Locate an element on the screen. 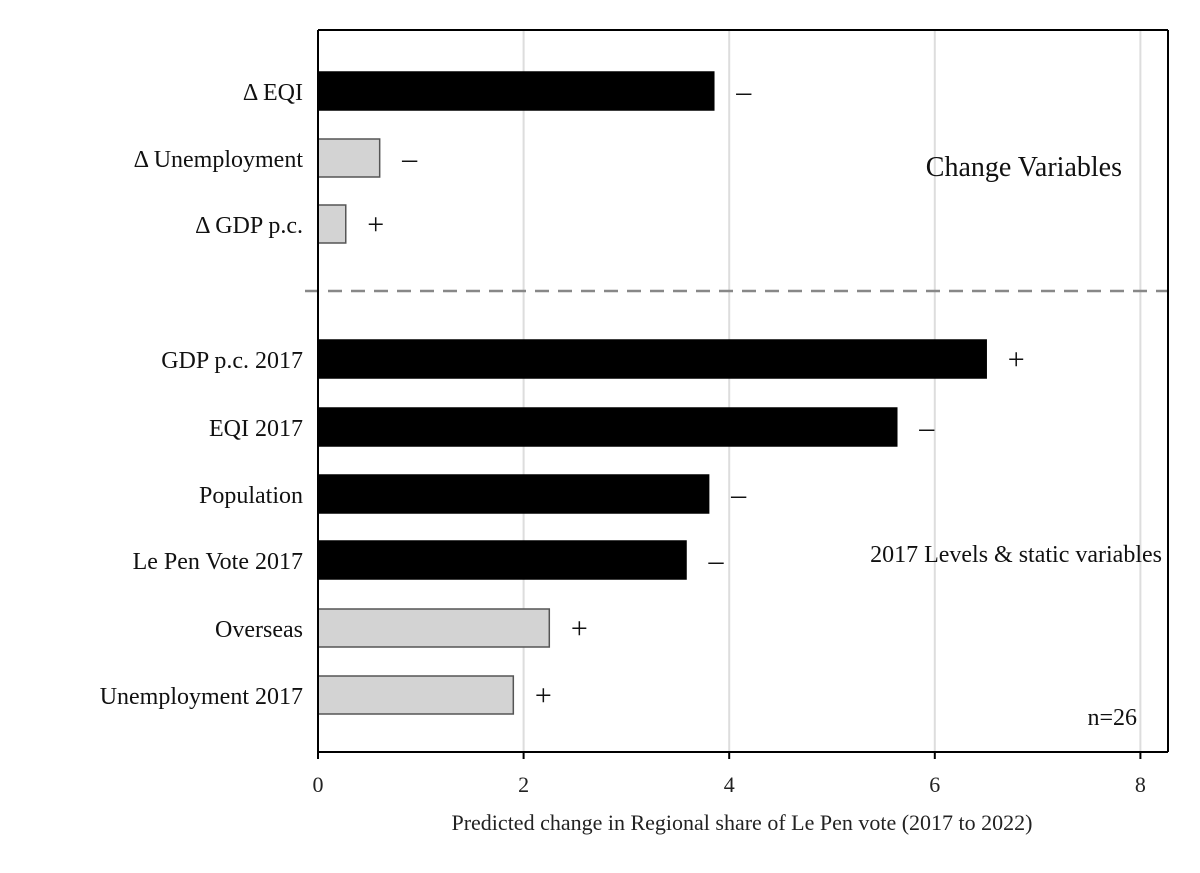  category-label: GDP p.c. 2017 is located at coordinates (232, 361).